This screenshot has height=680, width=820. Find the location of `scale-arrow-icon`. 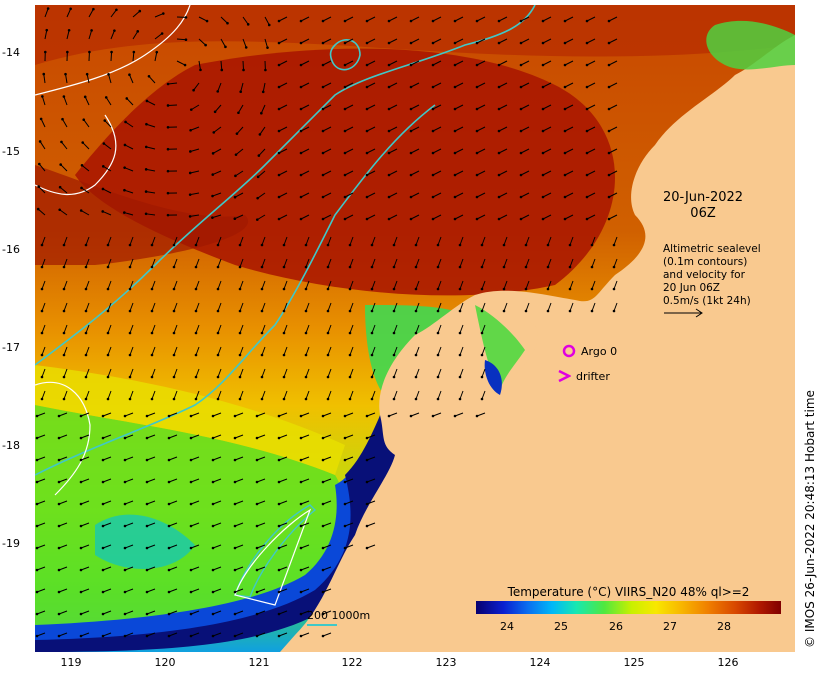

scale-arrow-icon is located at coordinates (683, 313).